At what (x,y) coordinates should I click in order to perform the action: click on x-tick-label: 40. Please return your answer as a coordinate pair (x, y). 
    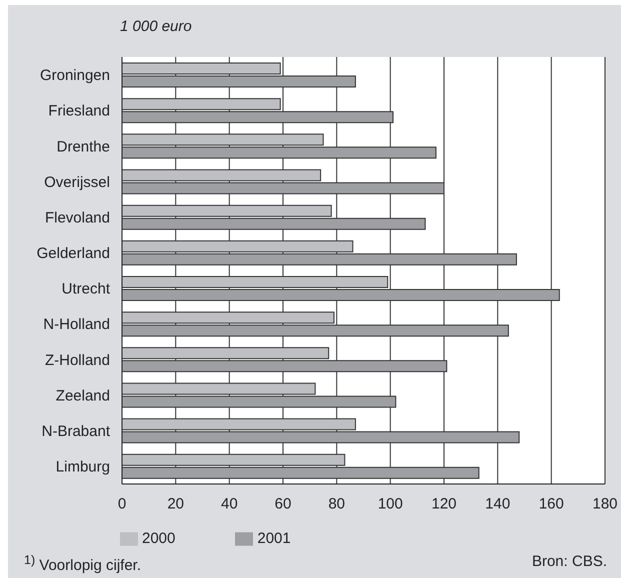
    Looking at the image, I should click on (229, 504).